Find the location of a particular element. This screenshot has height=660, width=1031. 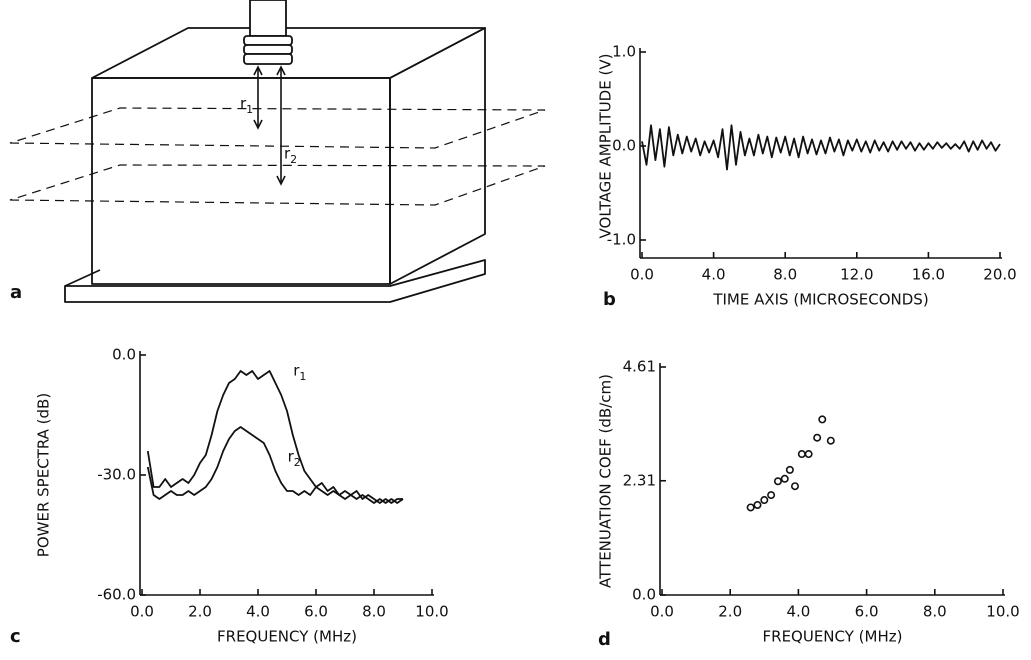

y-tick-label: 1.0 is located at coordinates (624, 52).